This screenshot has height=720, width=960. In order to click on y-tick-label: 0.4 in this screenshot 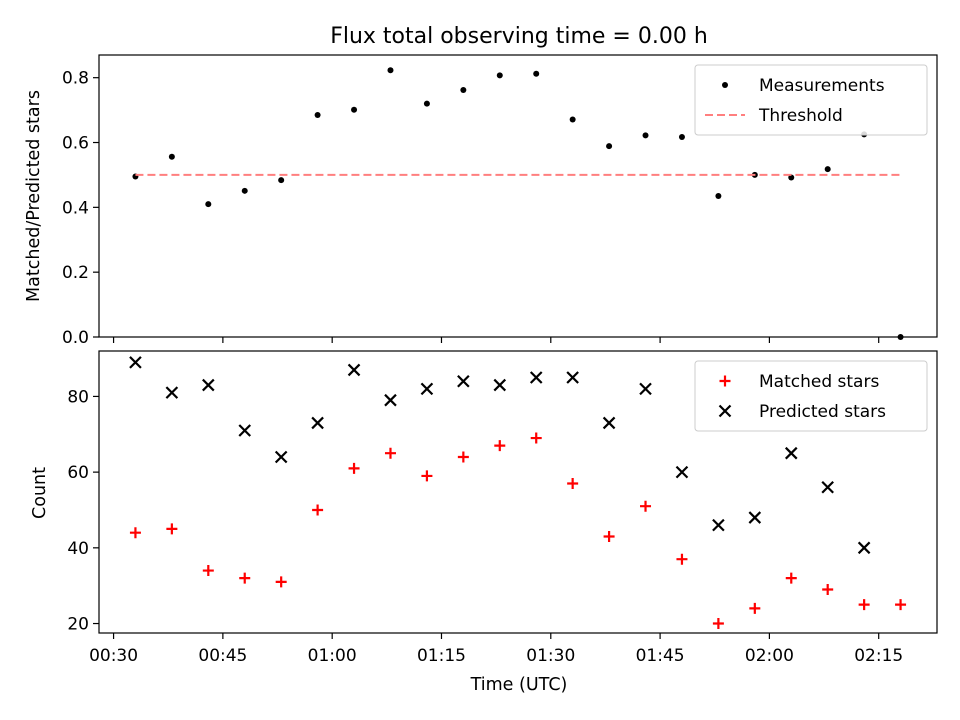, I will do `click(75, 208)`.